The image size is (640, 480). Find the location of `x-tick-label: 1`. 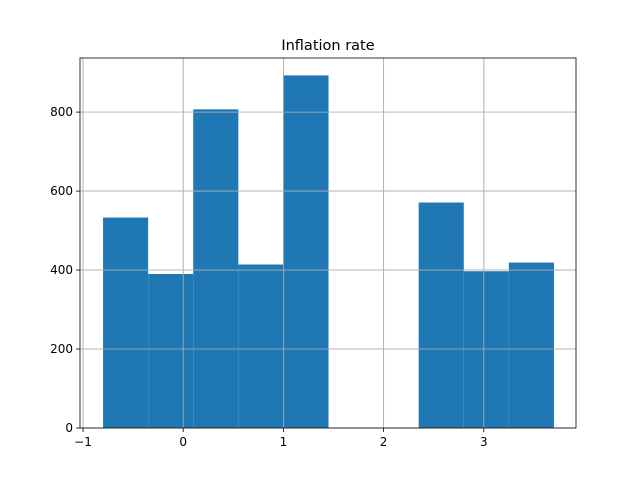

x-tick-label: 1 is located at coordinates (284, 442).